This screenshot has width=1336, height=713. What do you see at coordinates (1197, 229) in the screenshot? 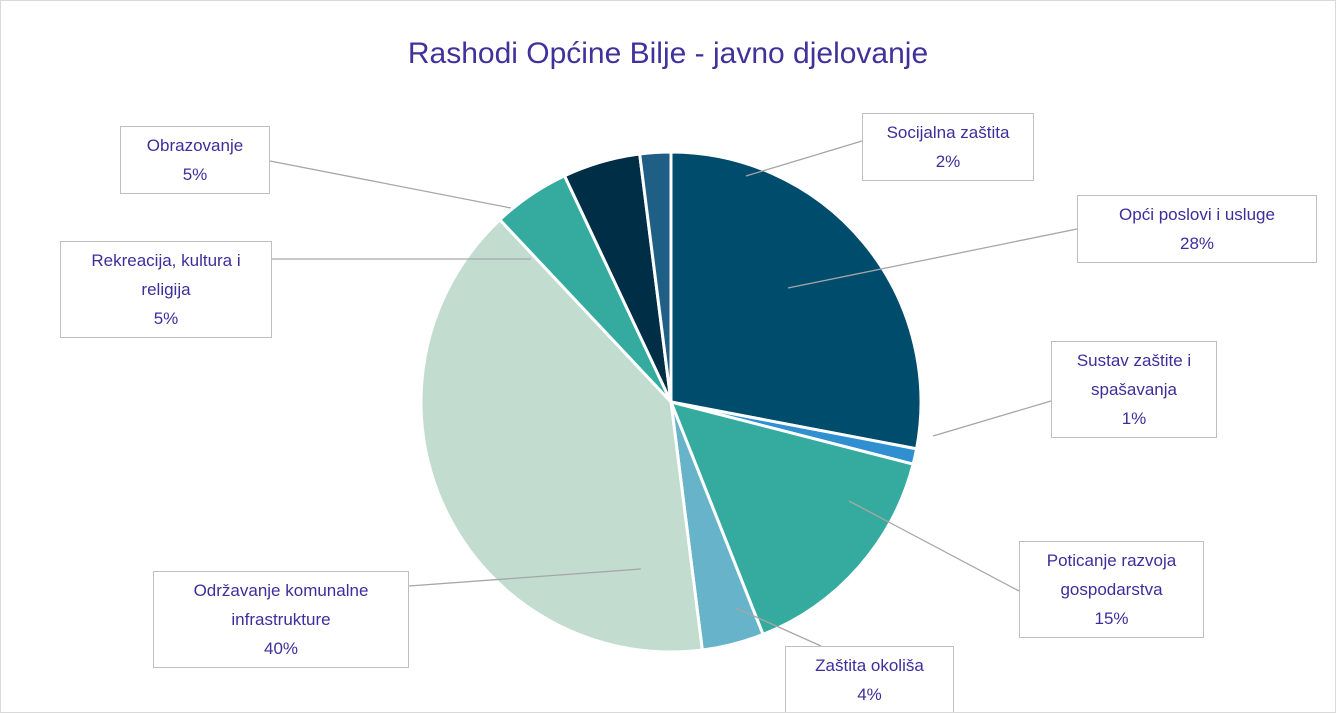
I see `data-label: Opći poslovi i usluge 28%` at bounding box center [1197, 229].